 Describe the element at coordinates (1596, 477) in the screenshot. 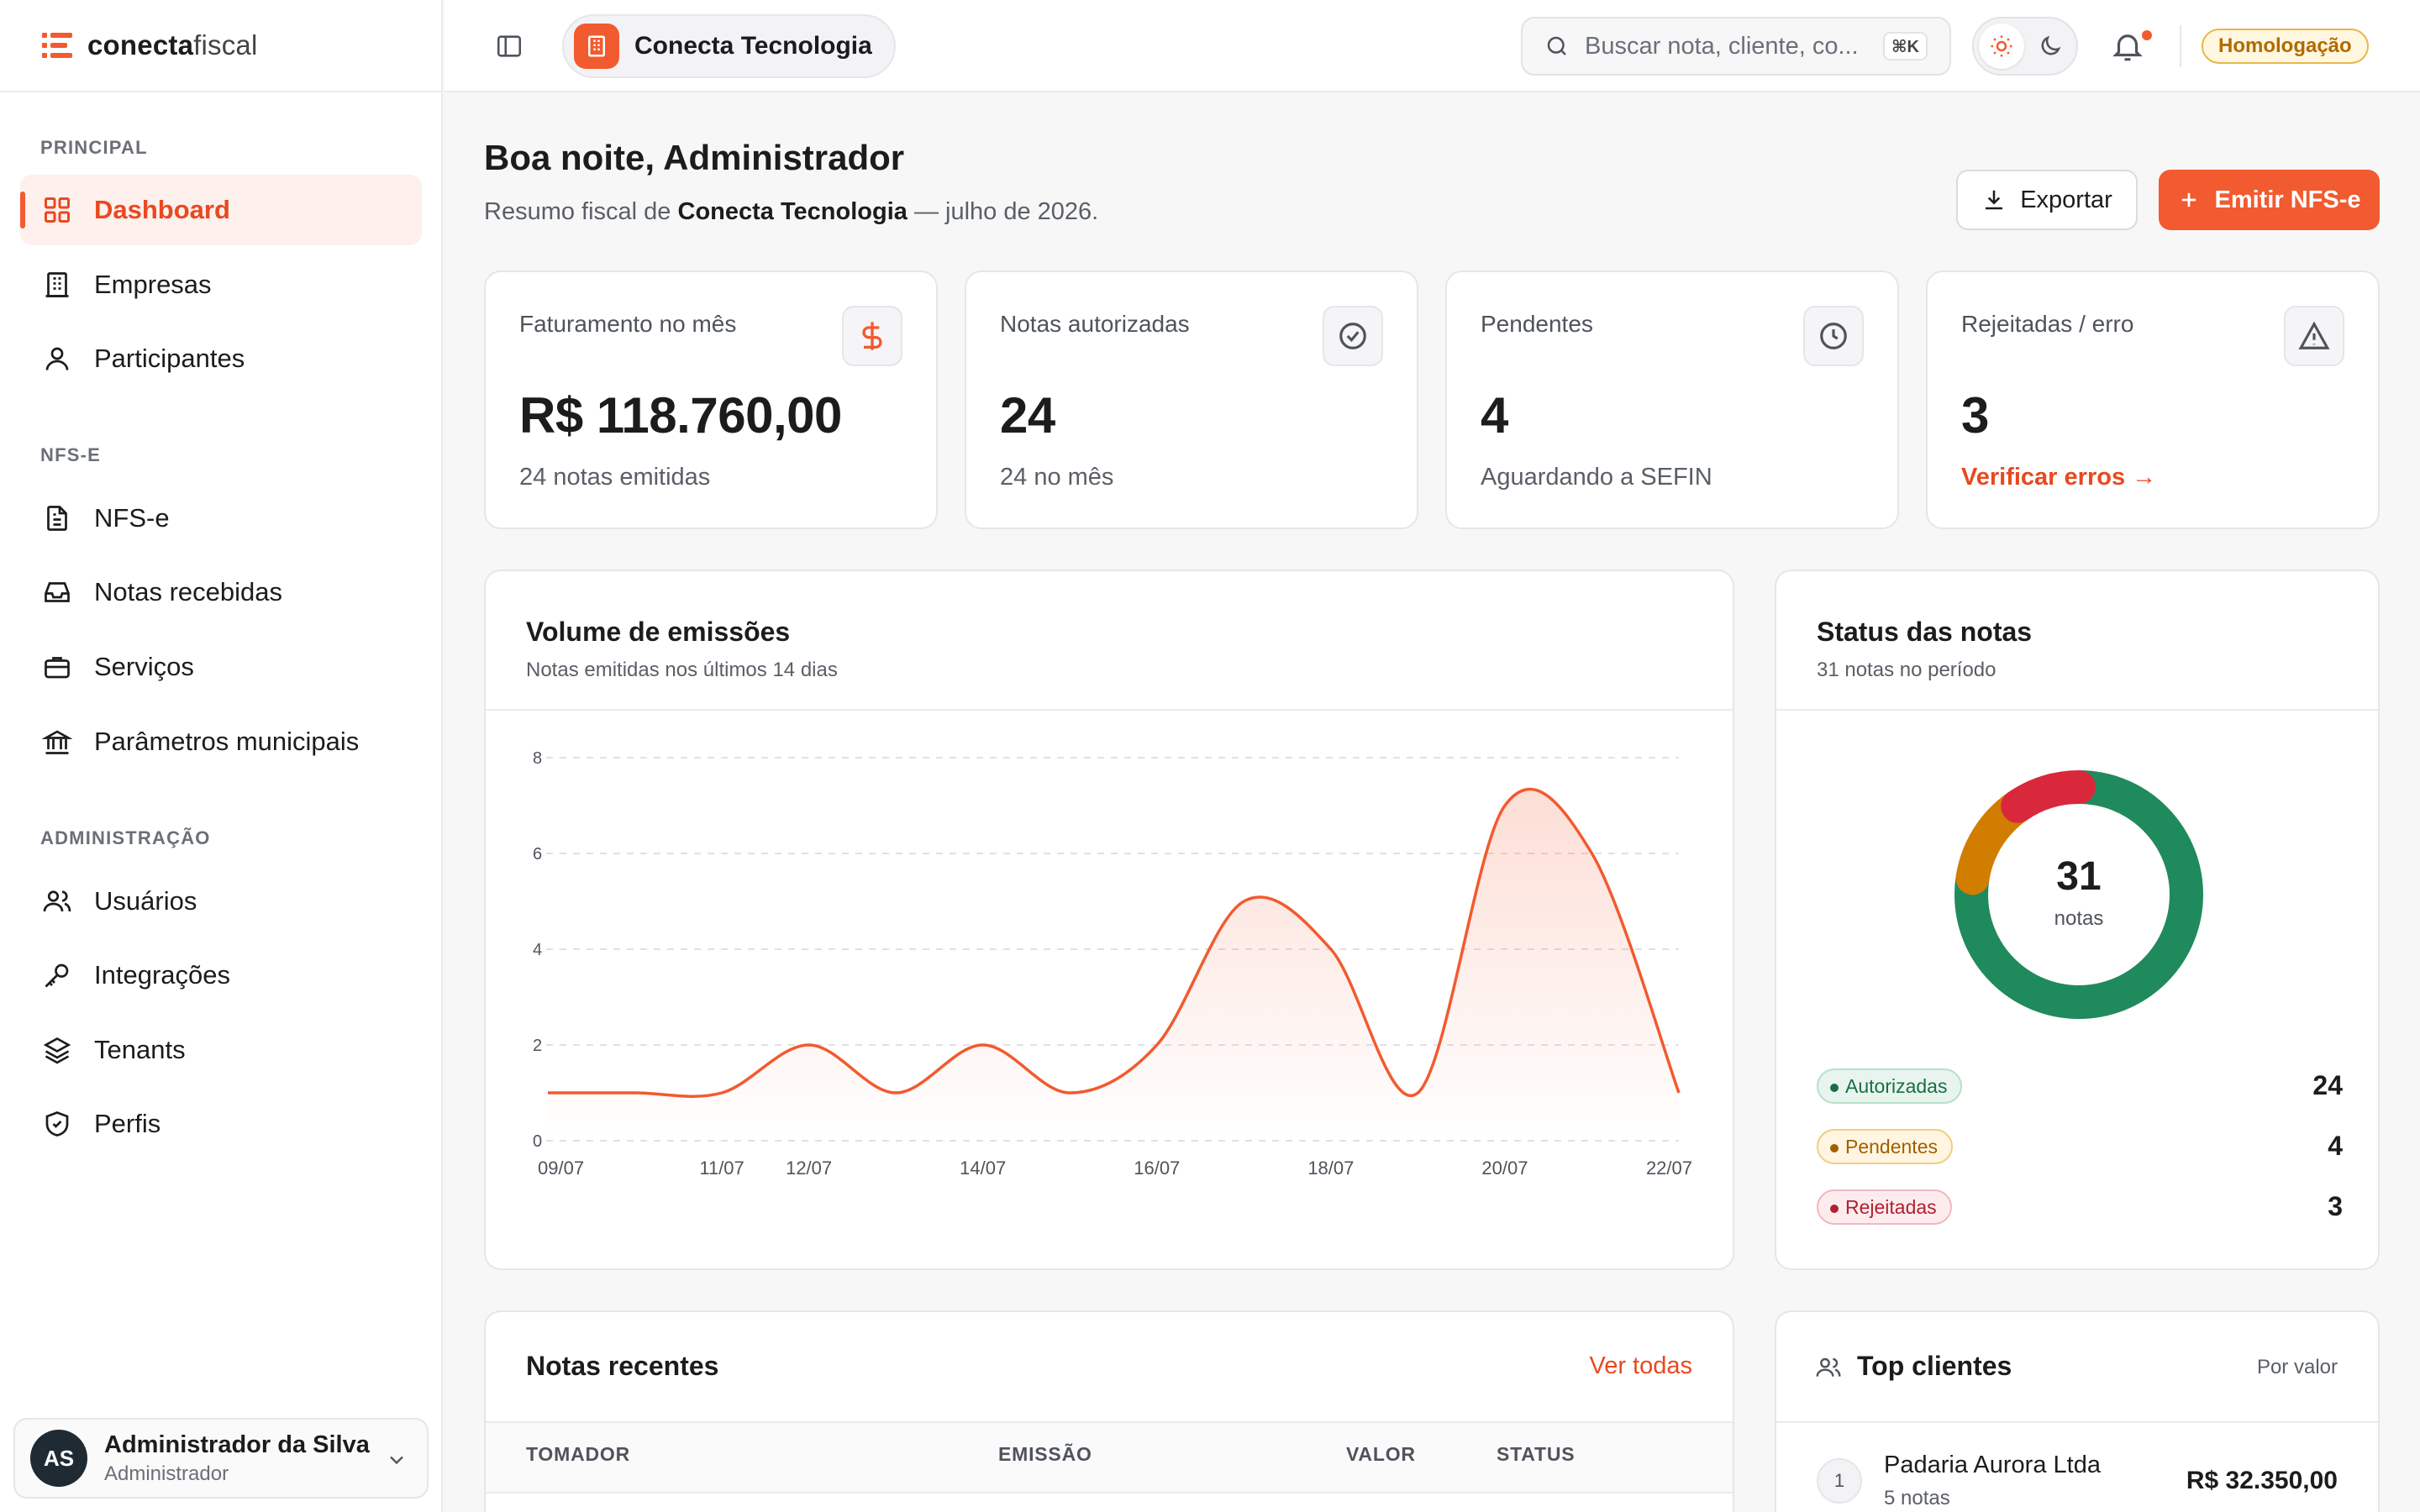

I see `kpi-sub: Aguardando a SEFIN` at that location.